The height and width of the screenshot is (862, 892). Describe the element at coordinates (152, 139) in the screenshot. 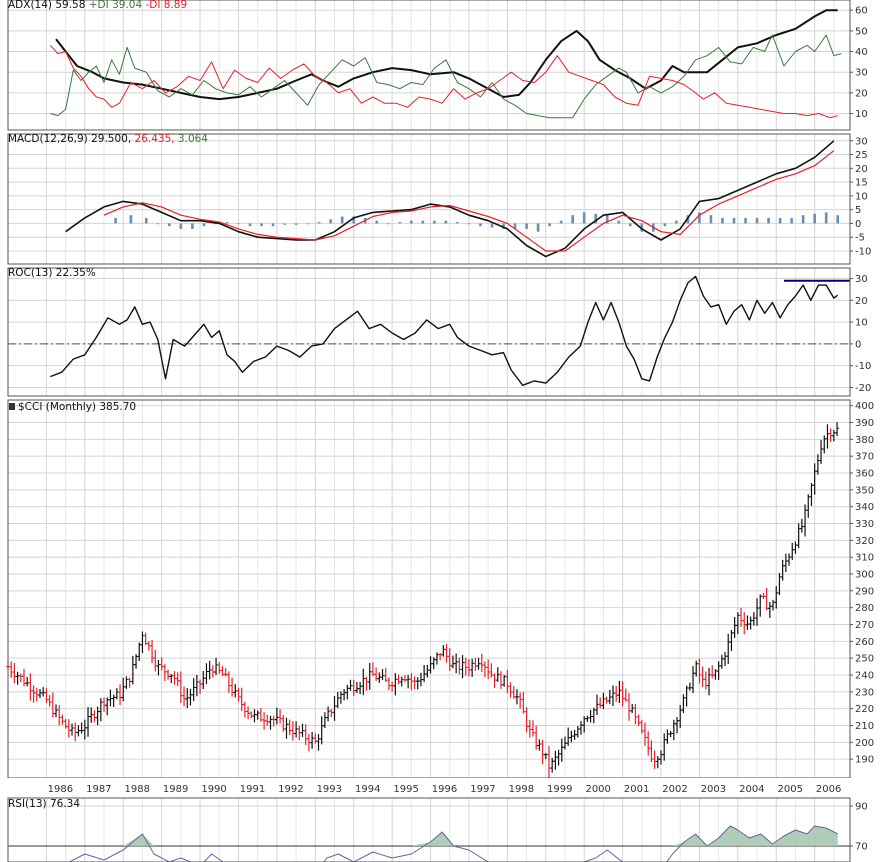

I see `title-part: 26.435,` at that location.